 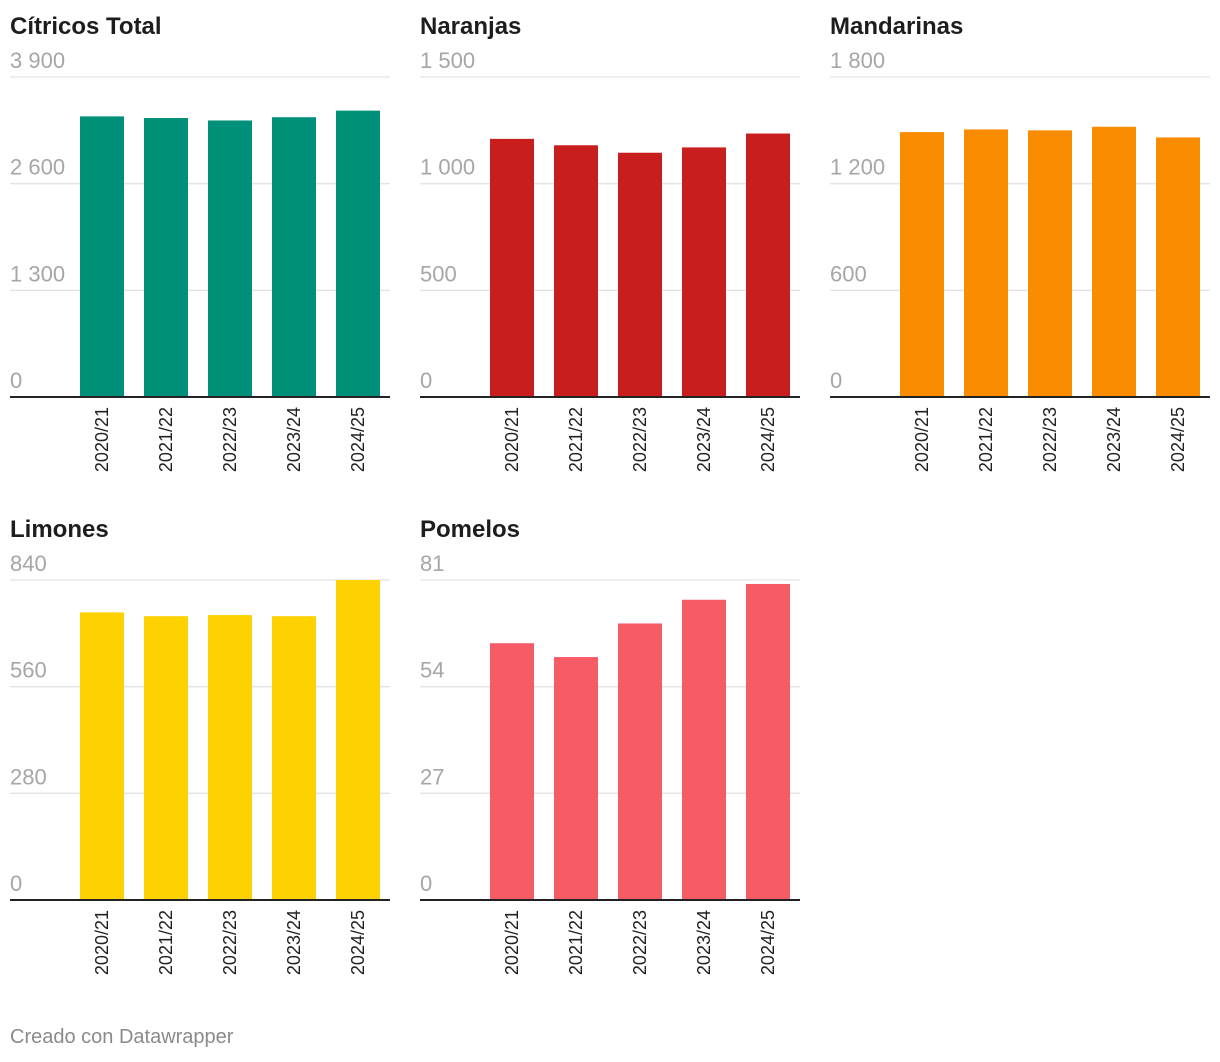 What do you see at coordinates (28, 670) in the screenshot?
I see `y-tick-label: 560` at bounding box center [28, 670].